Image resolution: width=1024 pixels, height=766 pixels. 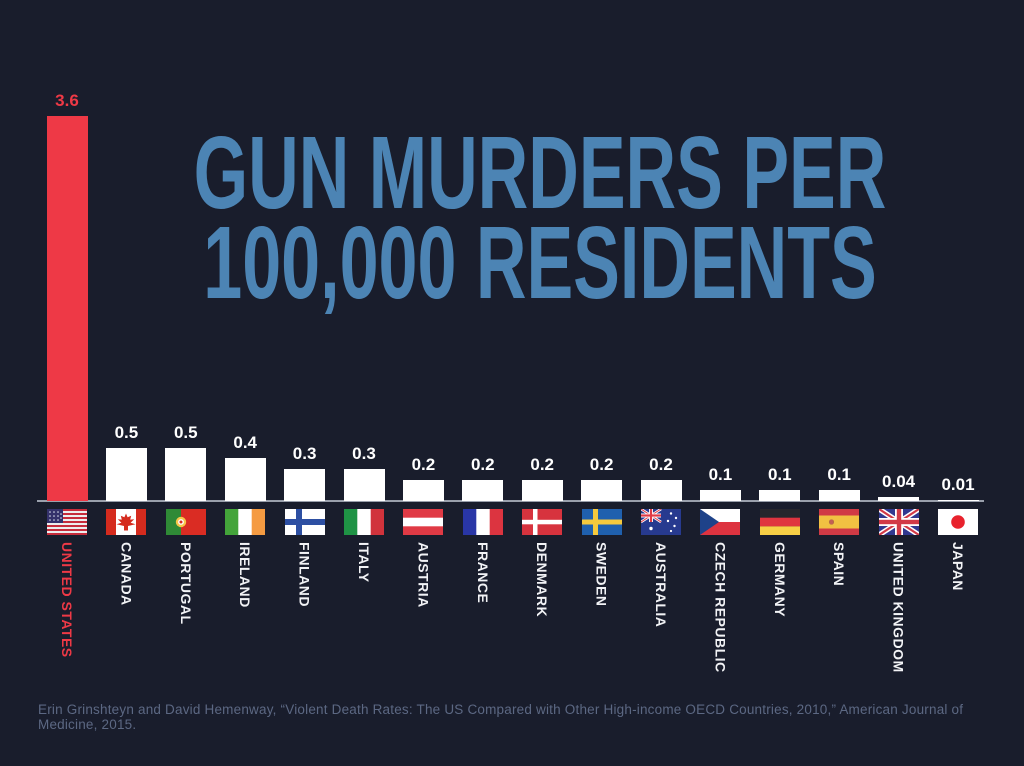 What do you see at coordinates (720, 607) in the screenshot?
I see `country-label: CZECH REPUBLIC` at bounding box center [720, 607].